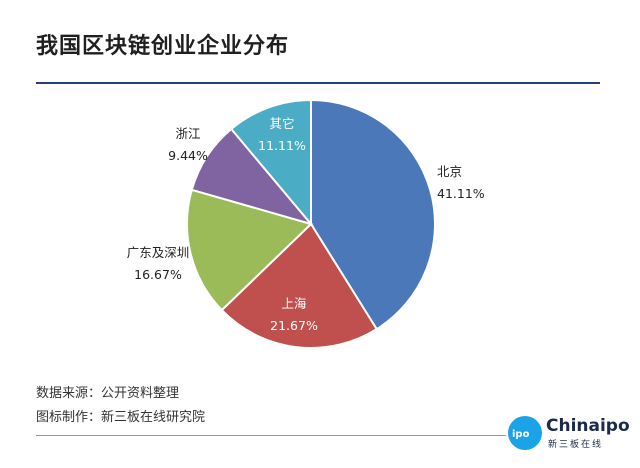 The height and width of the screenshot is (468, 640). I want to click on slice-value-label: 16.67%, so click(158, 274).